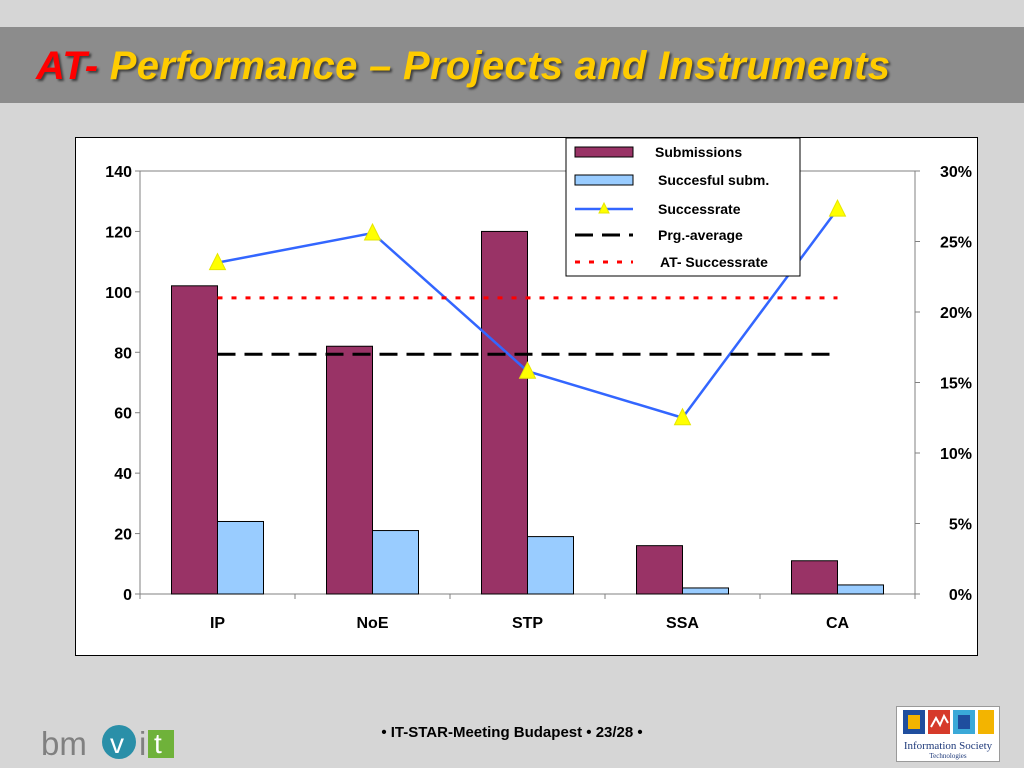 The image size is (1024, 768). I want to click on bmvit-logo-circle, so click(119, 742).